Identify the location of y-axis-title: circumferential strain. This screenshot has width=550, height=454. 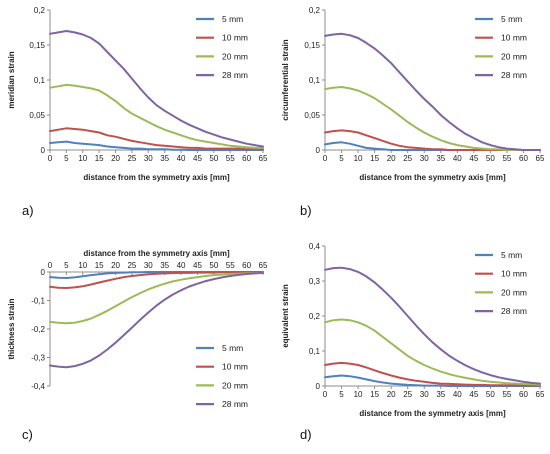
(285, 79).